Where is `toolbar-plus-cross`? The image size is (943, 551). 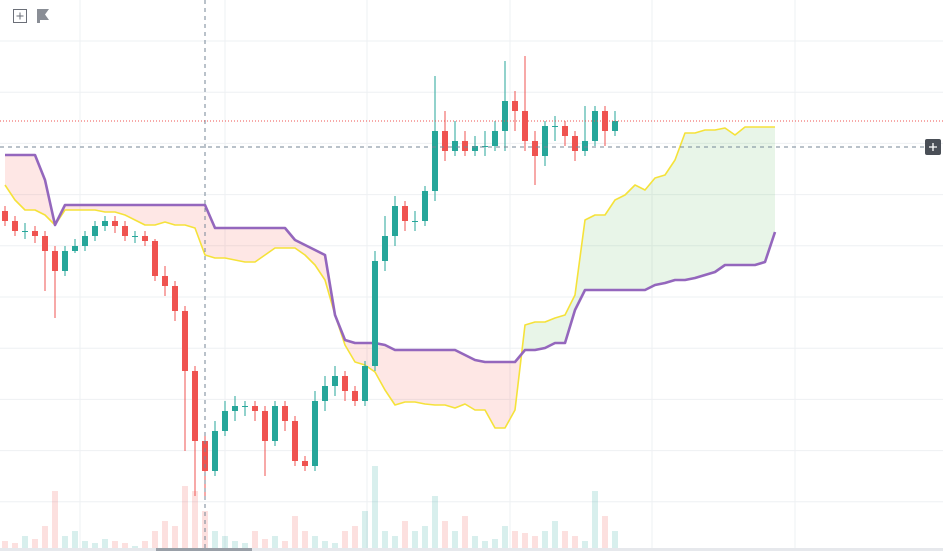 toolbar-plus-cross is located at coordinates (20, 16).